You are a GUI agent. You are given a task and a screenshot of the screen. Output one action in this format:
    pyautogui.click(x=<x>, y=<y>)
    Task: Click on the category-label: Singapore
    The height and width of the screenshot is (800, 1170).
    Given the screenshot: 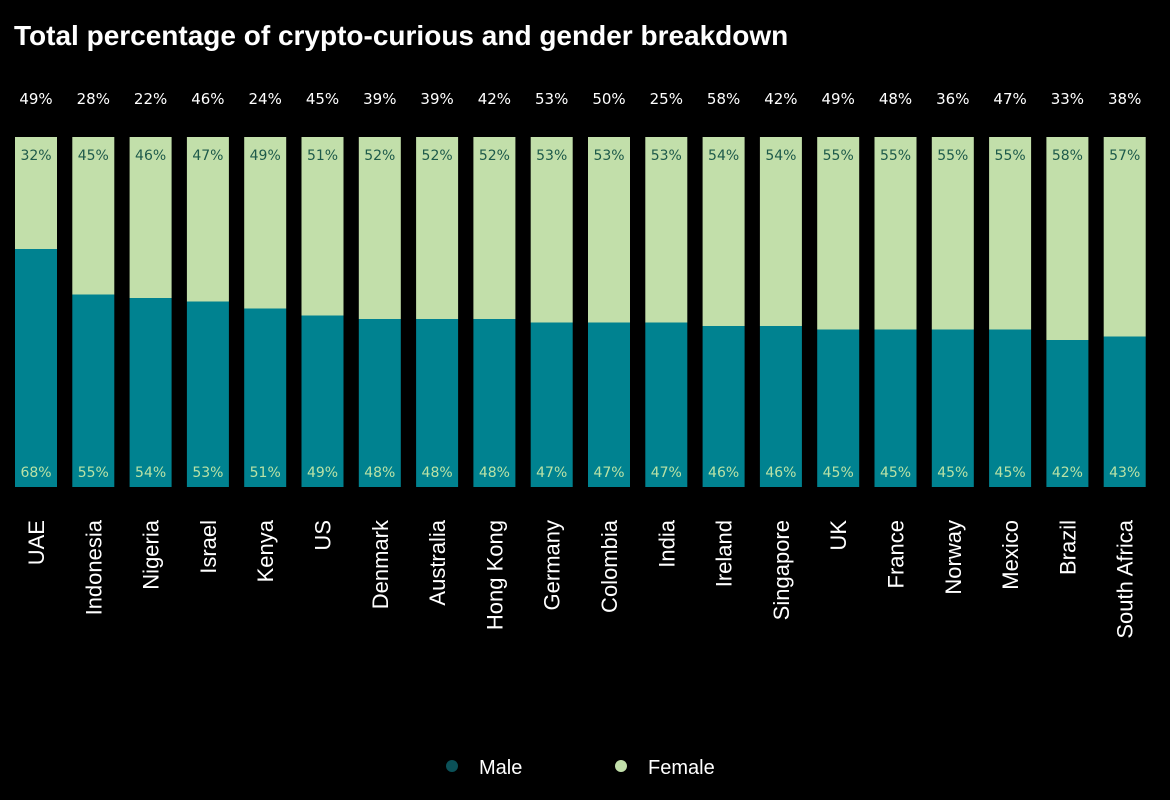 What is the action you would take?
    pyautogui.click(x=781, y=570)
    